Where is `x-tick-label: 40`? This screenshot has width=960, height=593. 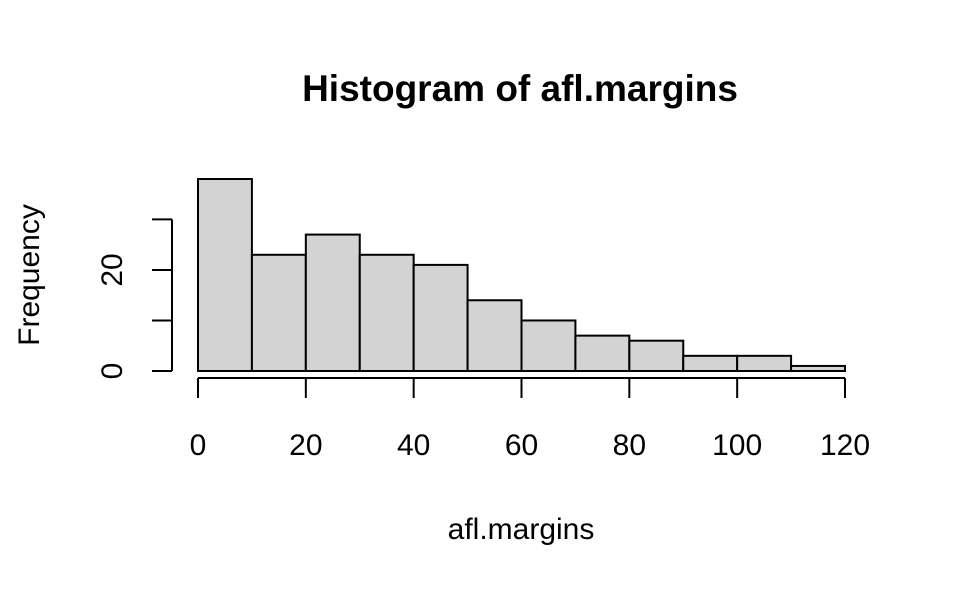 x-tick-label: 40 is located at coordinates (413, 445).